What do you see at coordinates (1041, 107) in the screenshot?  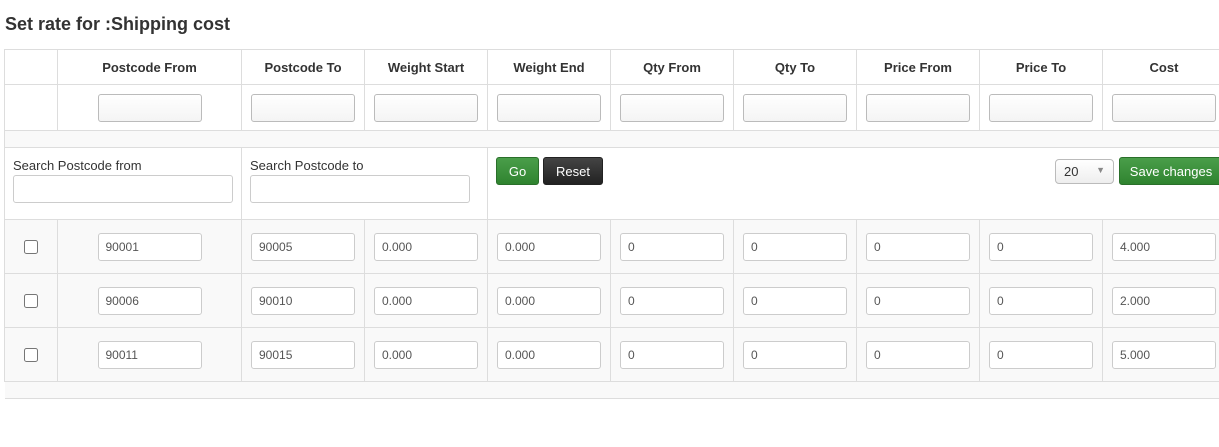 I see `new-price-to-input` at bounding box center [1041, 107].